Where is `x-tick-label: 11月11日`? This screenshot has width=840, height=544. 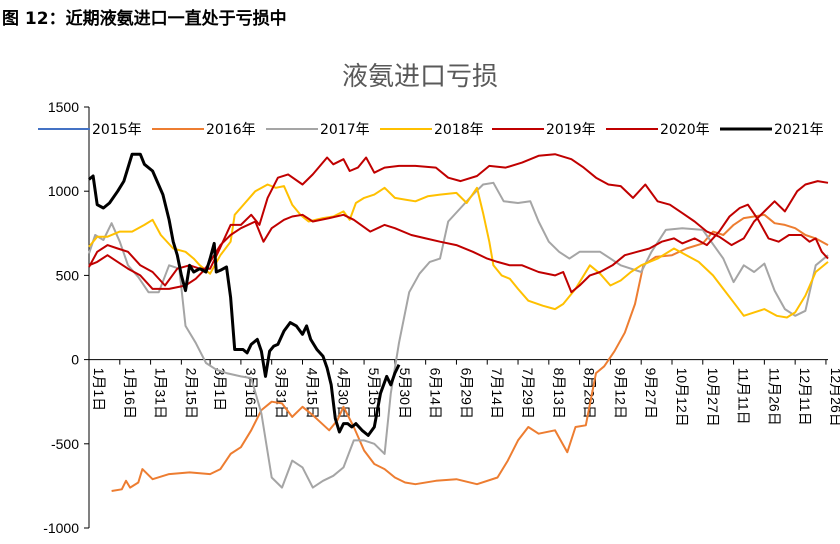
x-tick-label: 11月11日 is located at coordinates (744, 396).